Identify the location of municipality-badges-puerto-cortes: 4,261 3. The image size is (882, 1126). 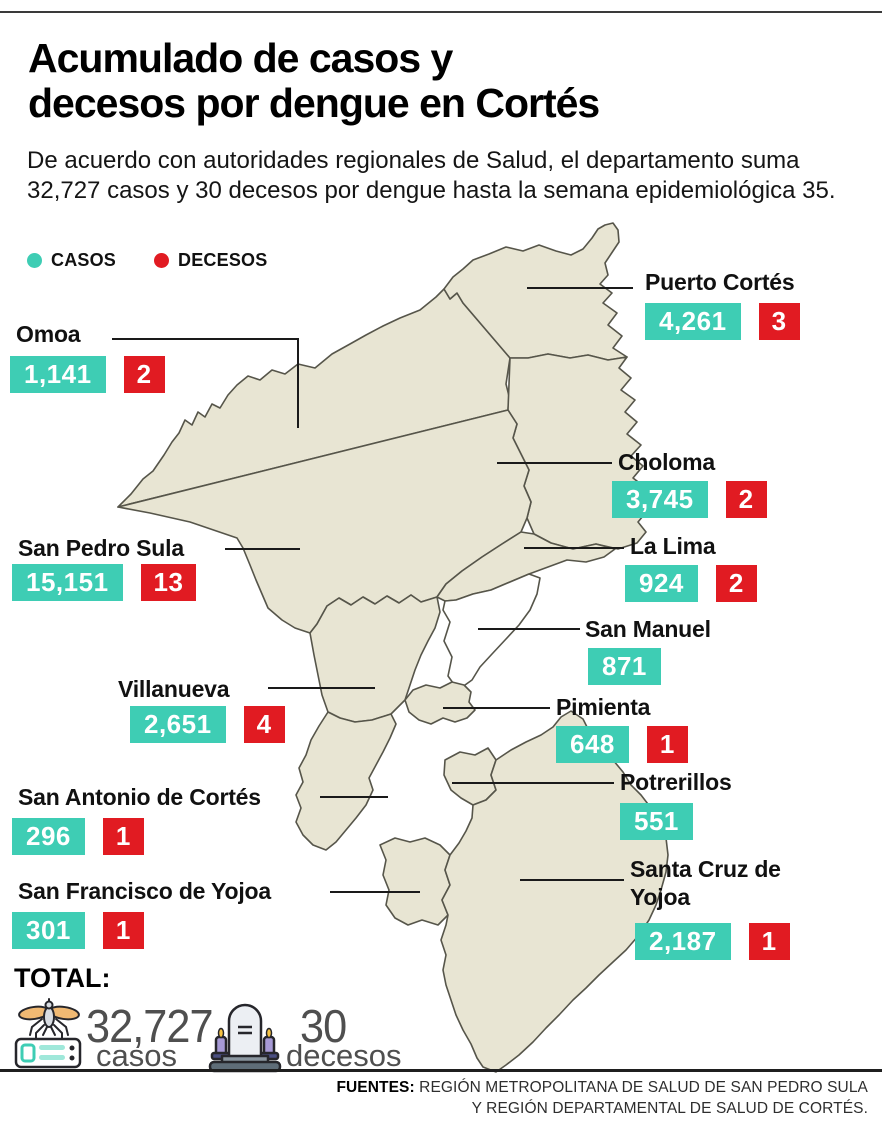
(722, 321).